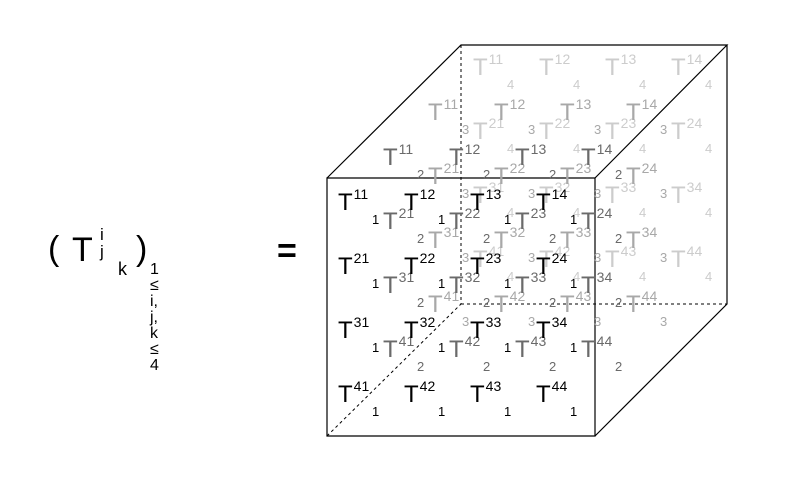 The image size is (800, 489). Describe the element at coordinates (448, 116) in the screenshot. I see `tensor-entry: T11 3` at that location.